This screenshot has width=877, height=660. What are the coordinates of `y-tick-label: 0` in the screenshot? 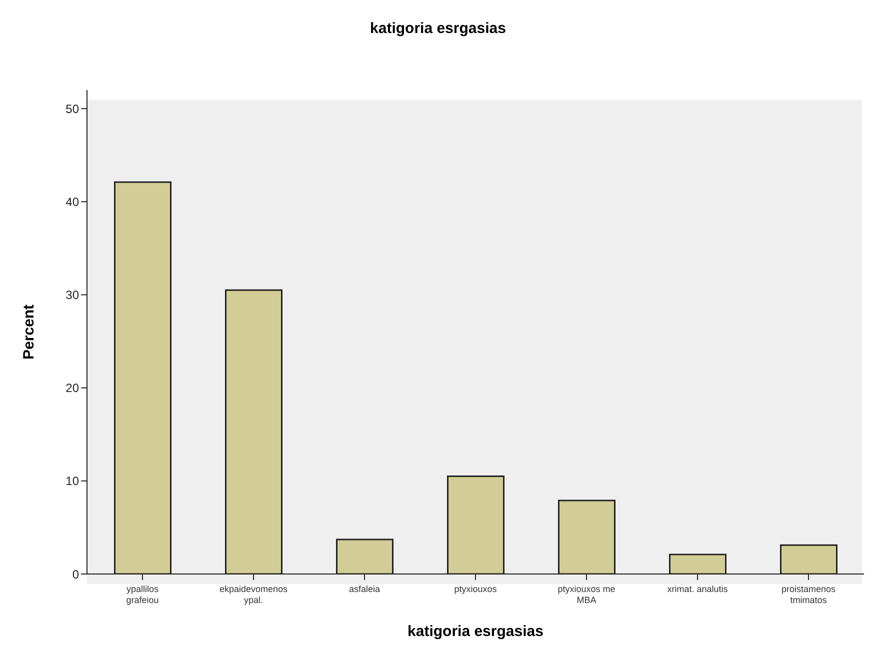 It's located at (76, 574).